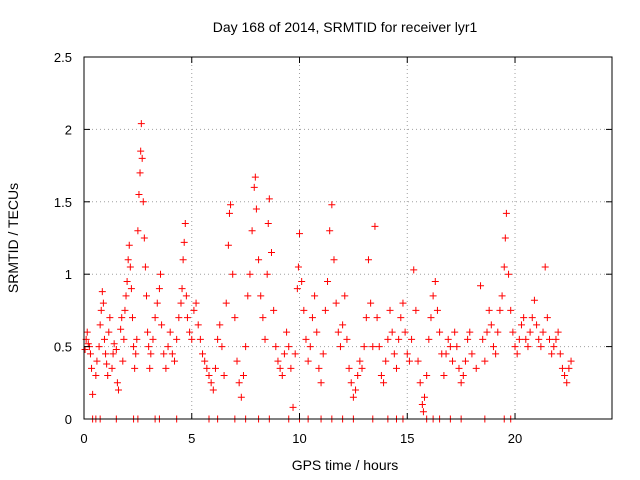 Image resolution: width=640 pixels, height=480 pixels. What do you see at coordinates (345, 465) in the screenshot?
I see `x-axis-label: GPS time / hours` at bounding box center [345, 465].